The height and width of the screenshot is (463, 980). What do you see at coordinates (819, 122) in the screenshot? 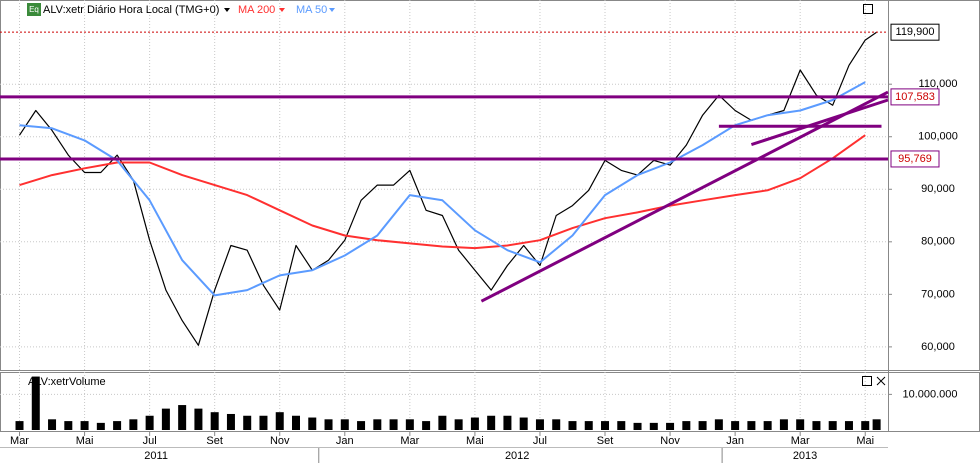
I see `trendline` at bounding box center [819, 122].